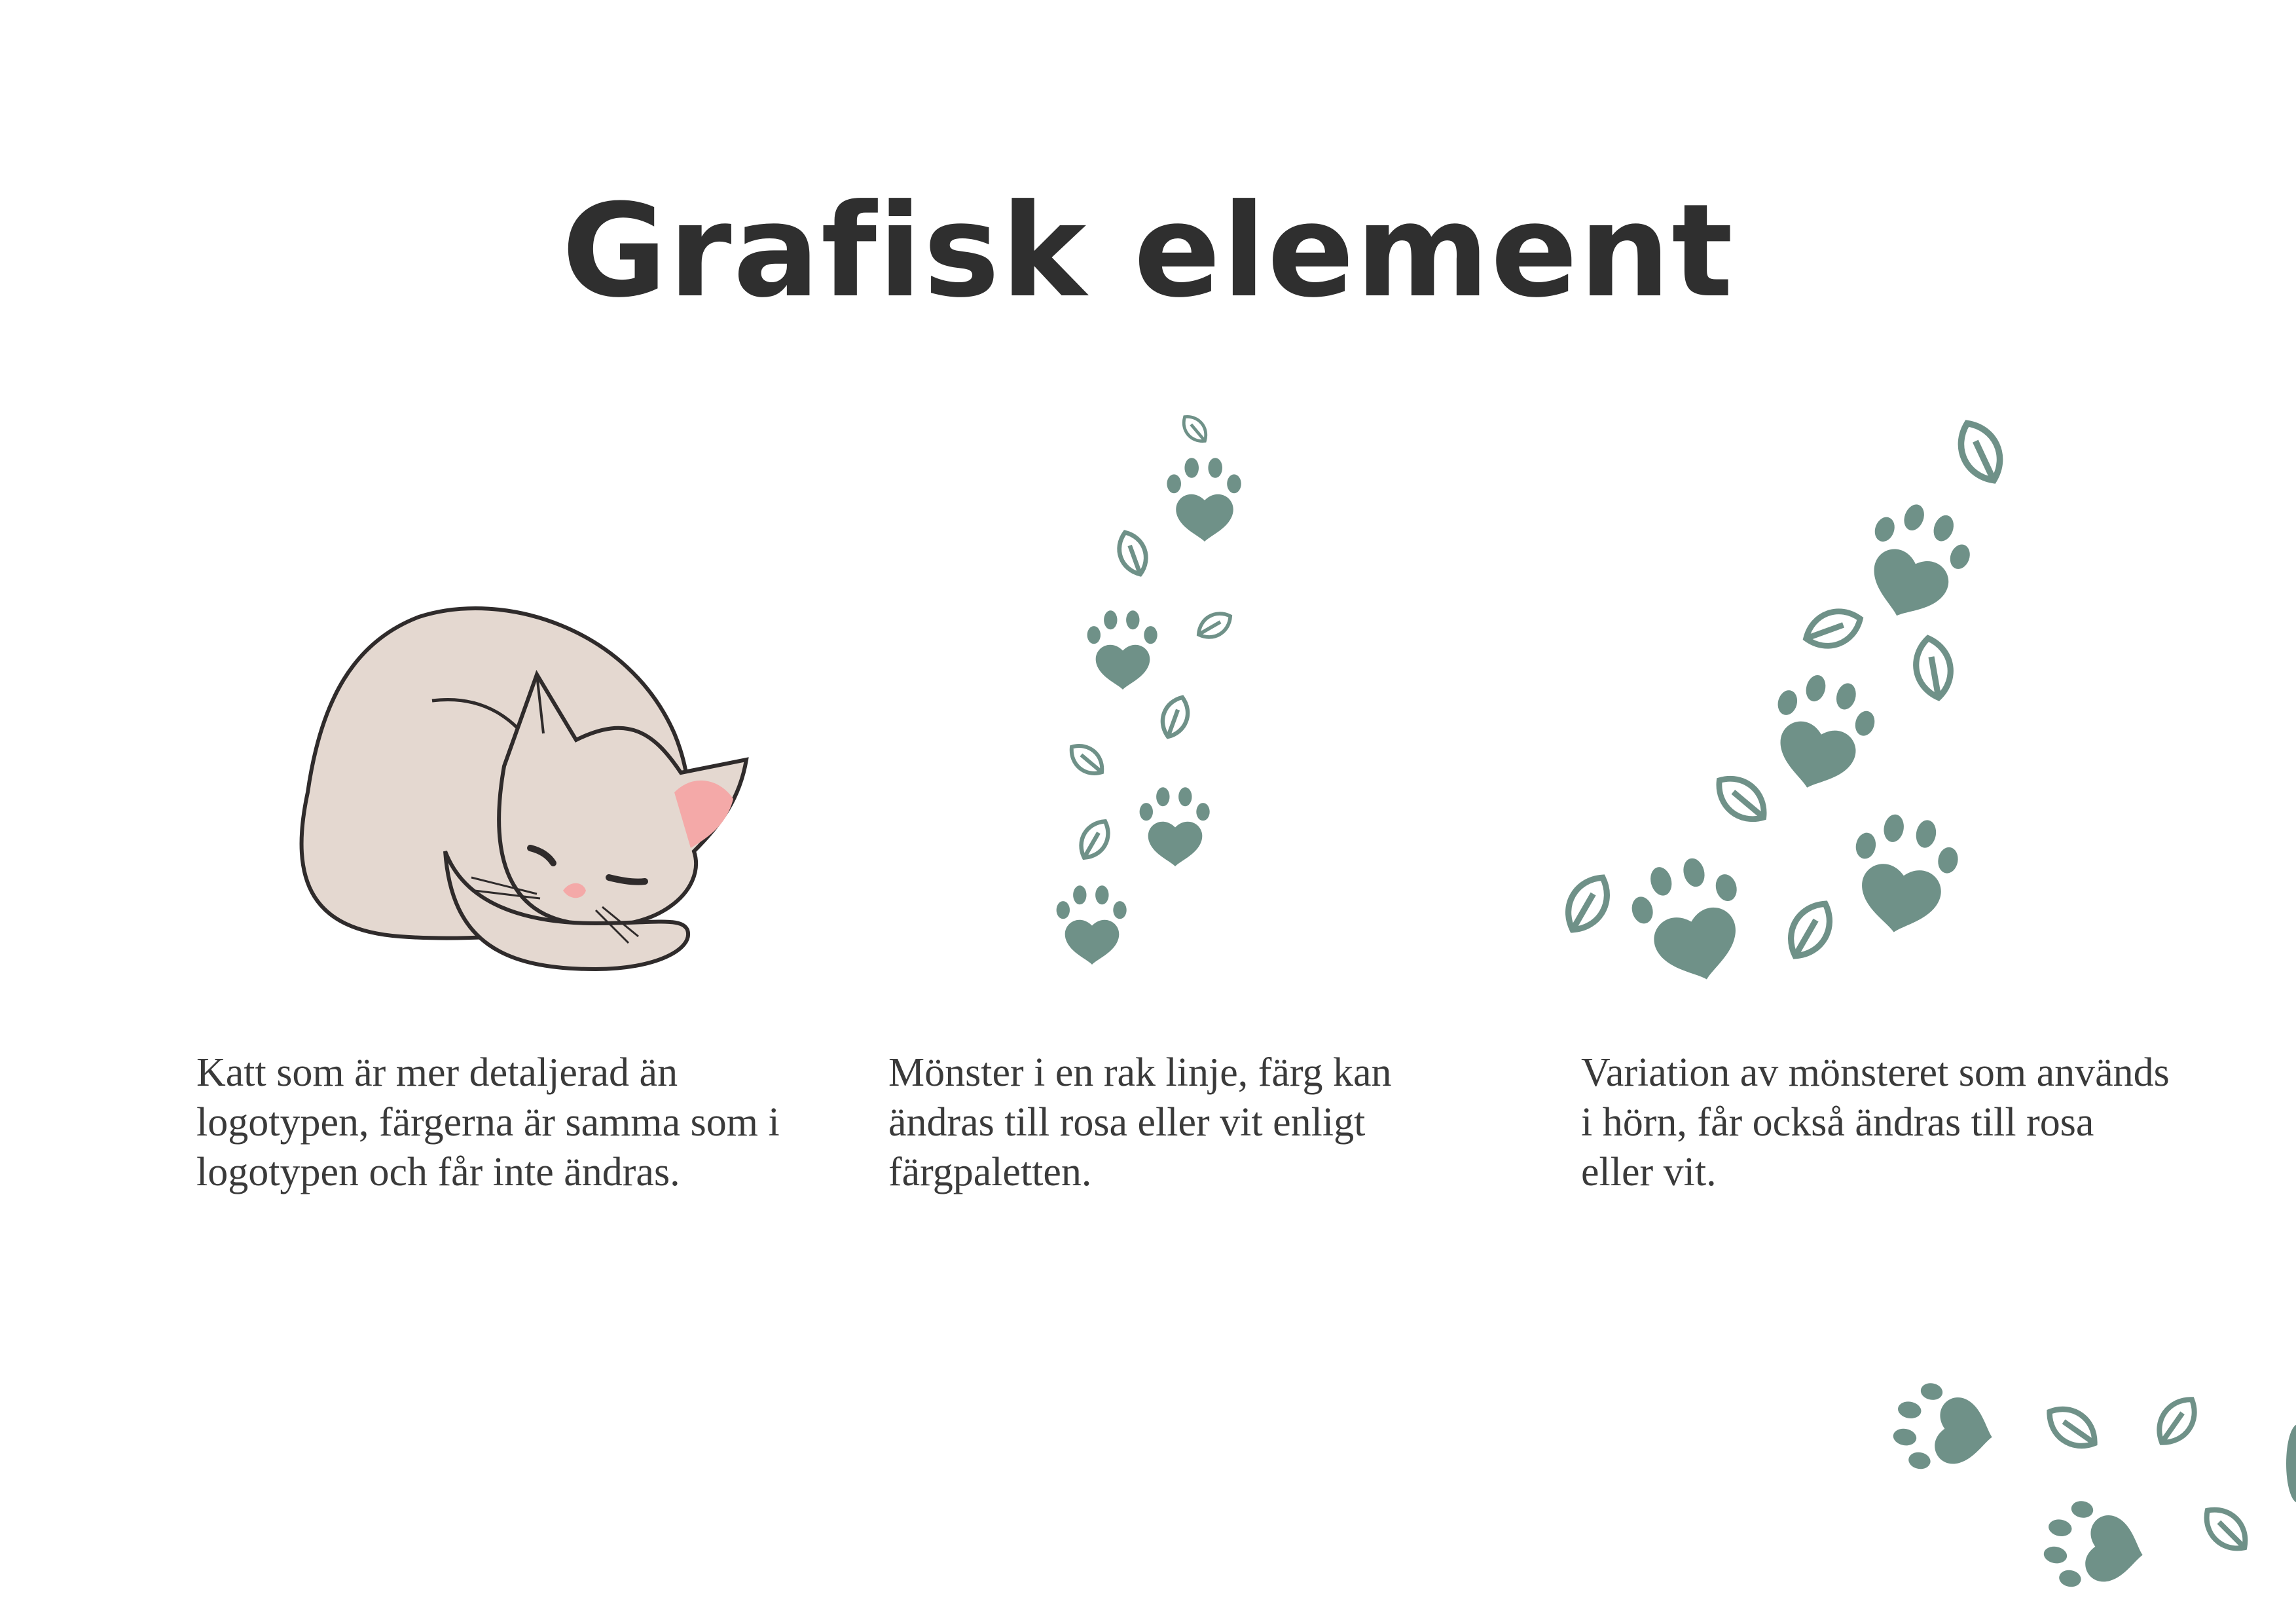 The width and height of the screenshot is (2296, 1624). I want to click on corner-decoration, so click(2081, 1486).